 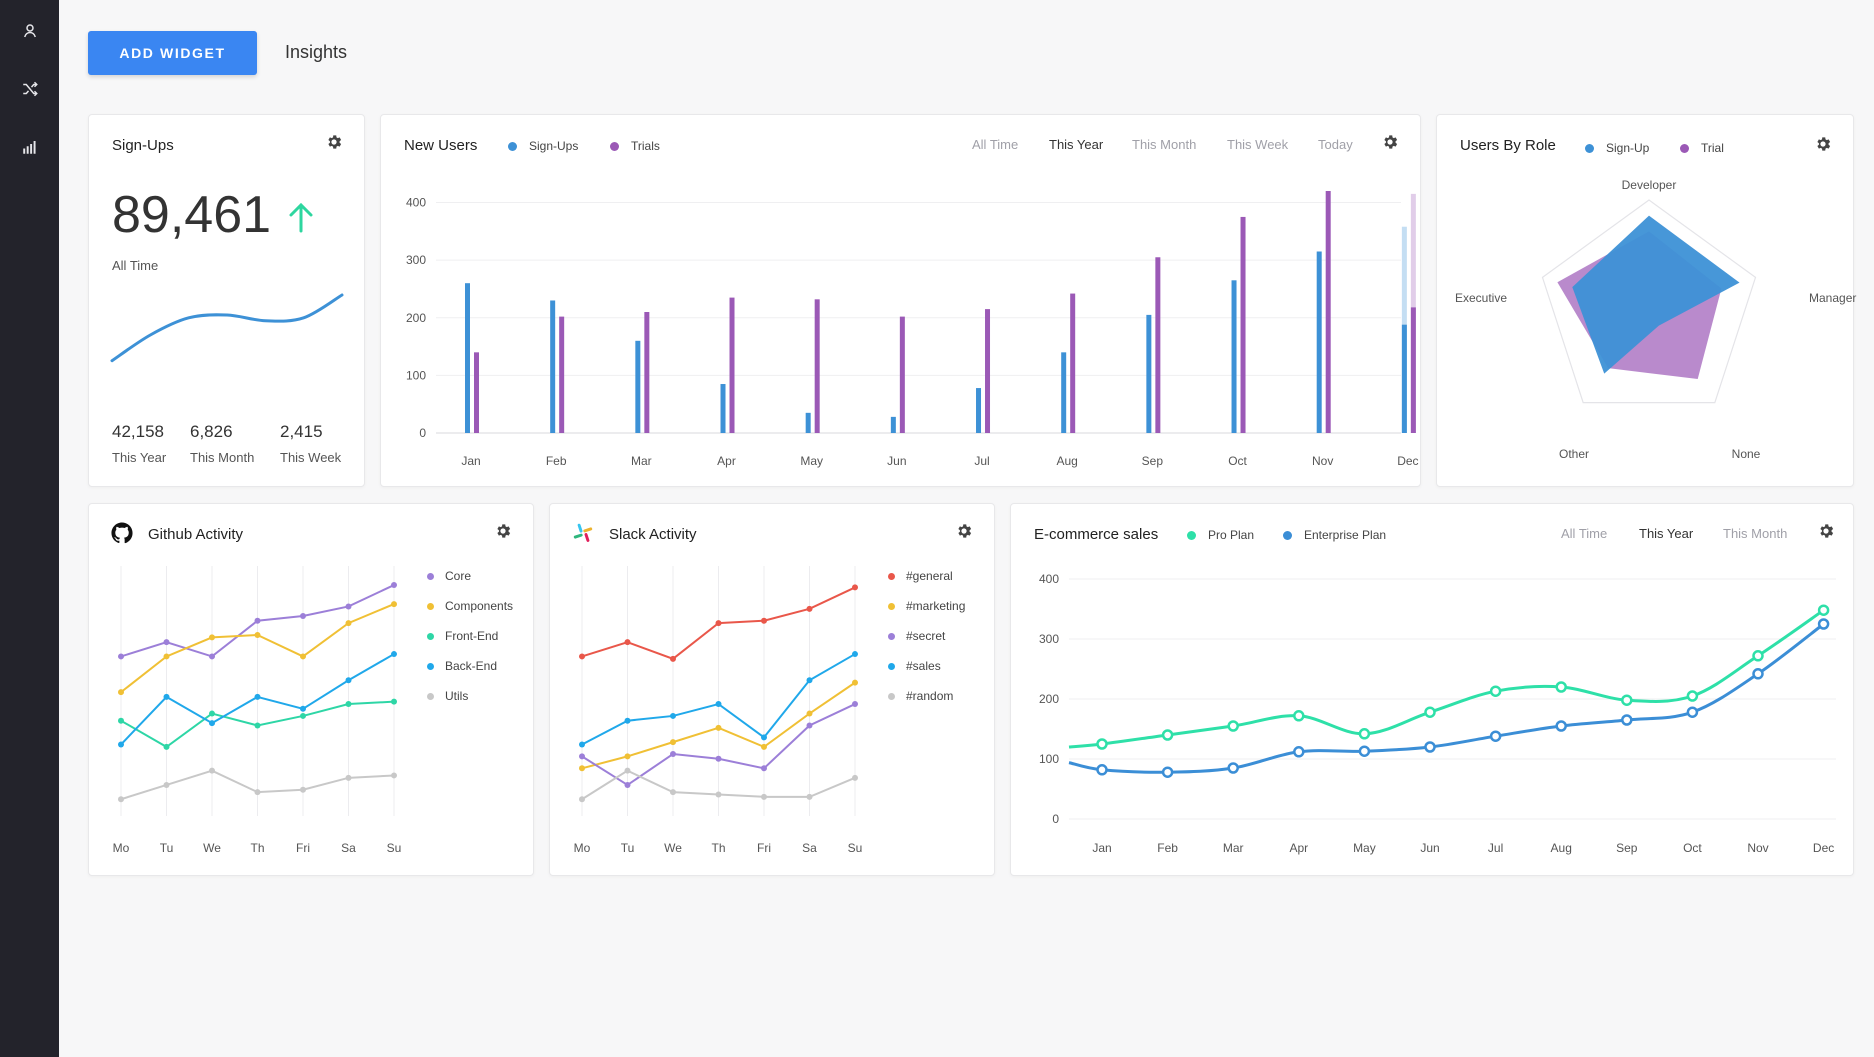 I want to click on x-tick-label: Tu, so click(x=628, y=848).